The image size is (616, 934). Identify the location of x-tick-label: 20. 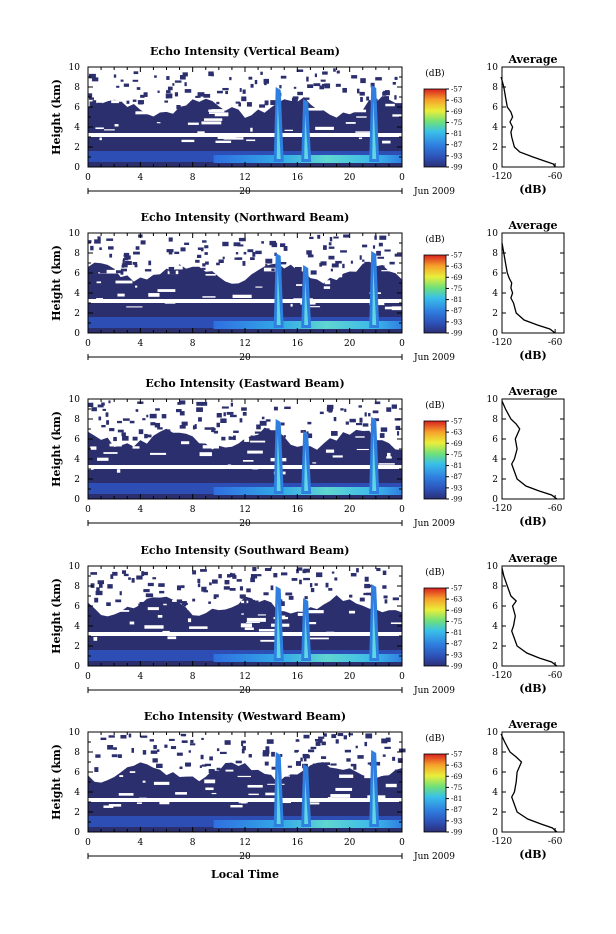
(350, 344).